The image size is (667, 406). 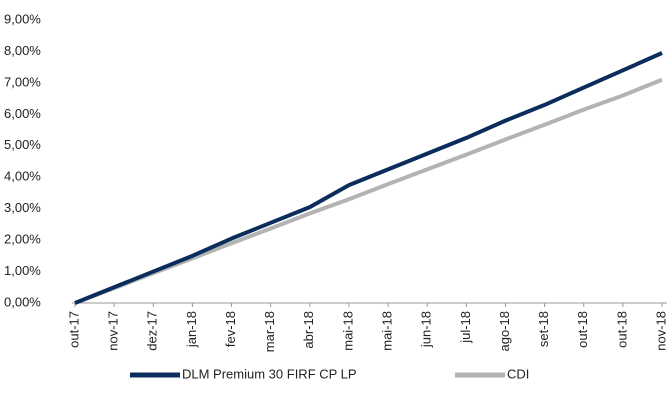 What do you see at coordinates (465, 327) in the screenshot?
I see `x-tick-label: jul-18` at bounding box center [465, 327].